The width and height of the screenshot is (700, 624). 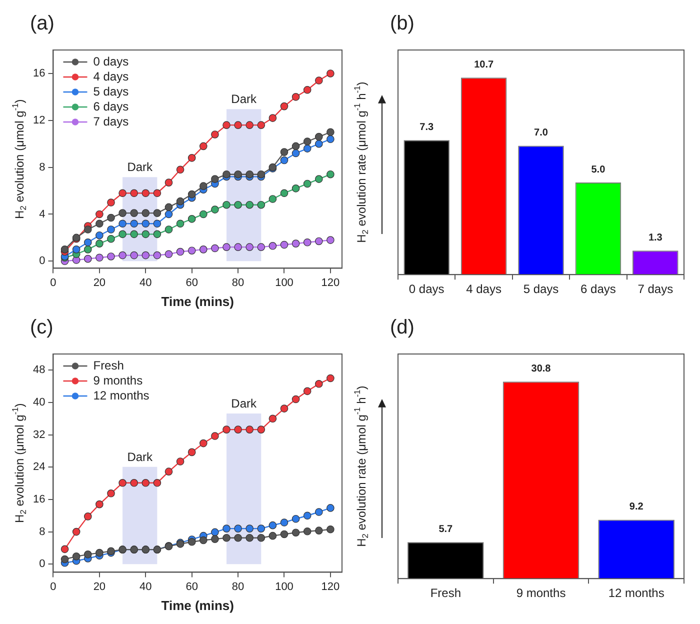 What do you see at coordinates (42, 532) in the screenshot?
I see `y-tick-label: 8` at bounding box center [42, 532].